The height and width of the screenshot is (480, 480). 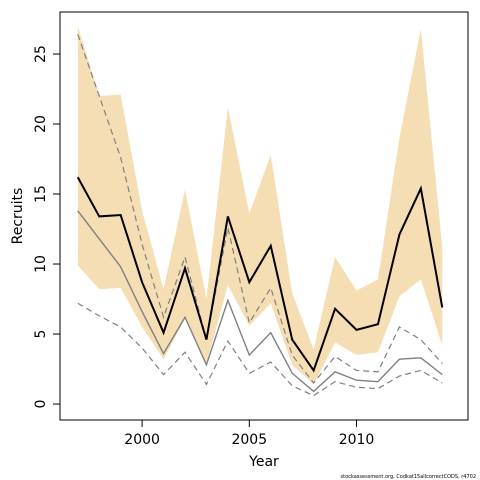 What do you see at coordinates (41, 404) in the screenshot?
I see `y-tick-label: 0` at bounding box center [41, 404].